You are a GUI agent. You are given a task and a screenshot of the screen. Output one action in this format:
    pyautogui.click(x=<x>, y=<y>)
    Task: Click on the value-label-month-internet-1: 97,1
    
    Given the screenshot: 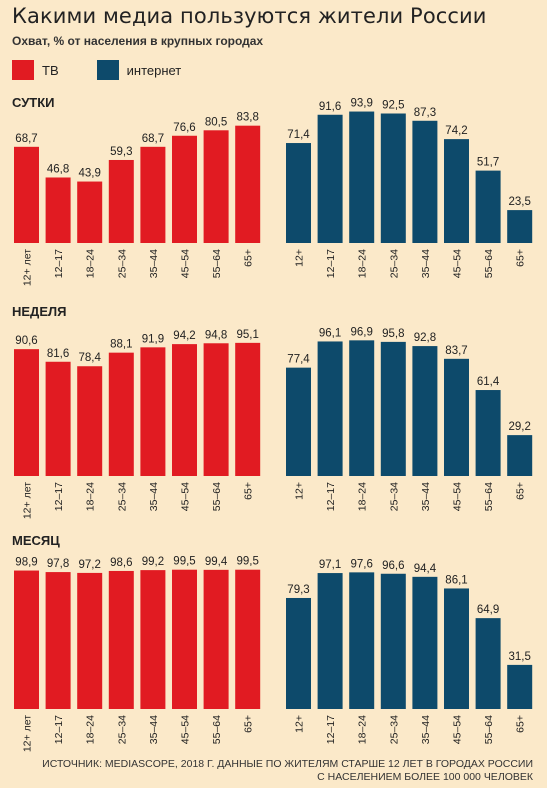 What is the action you would take?
    pyautogui.click(x=330, y=565)
    